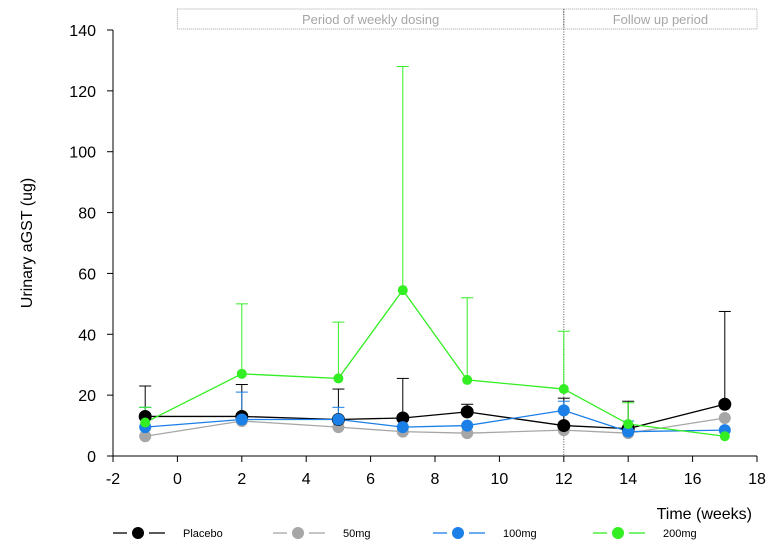 The width and height of the screenshot is (769, 548). I want to click on legend: Placebo 50mg 100mg 200mg, so click(405, 533).